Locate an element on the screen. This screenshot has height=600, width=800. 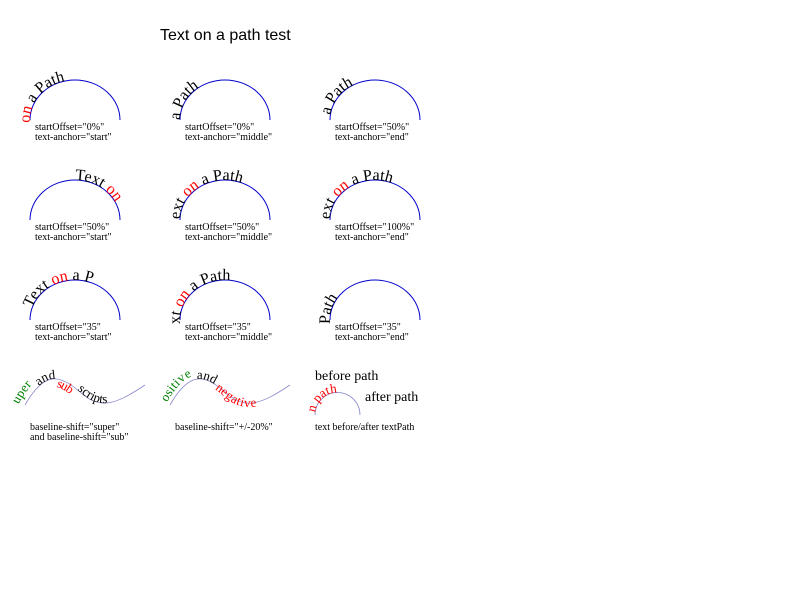
caption: text before/after textPath is located at coordinates (364, 427).